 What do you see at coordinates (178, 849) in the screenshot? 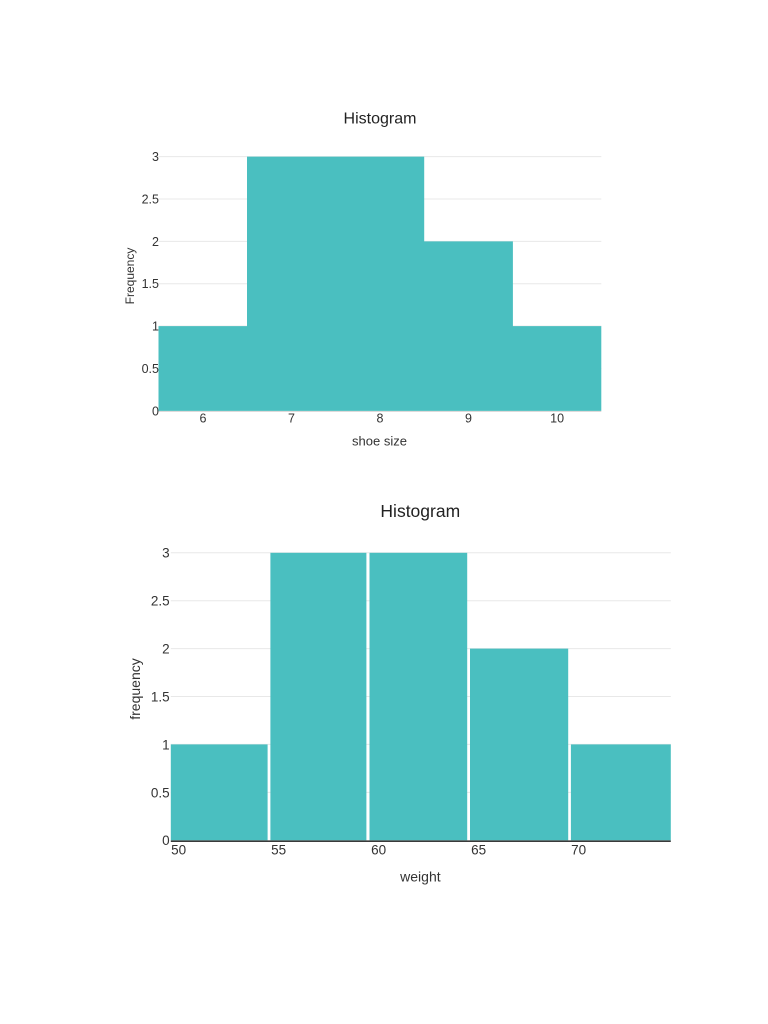
I see `svg-text: 50` at bounding box center [178, 849].